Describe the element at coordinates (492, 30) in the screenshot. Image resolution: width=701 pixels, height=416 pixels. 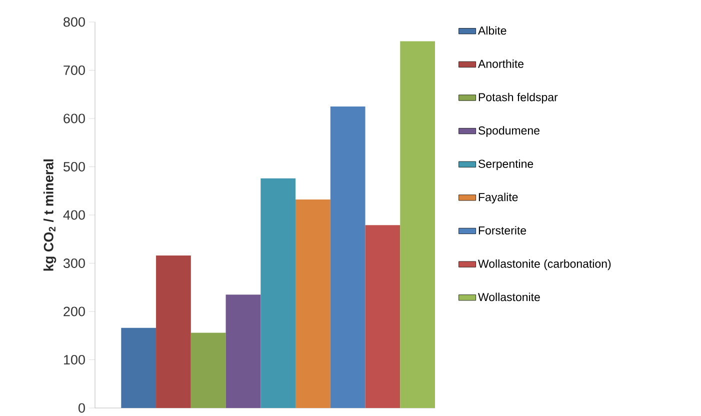
I see `legend-label: Albite` at that location.